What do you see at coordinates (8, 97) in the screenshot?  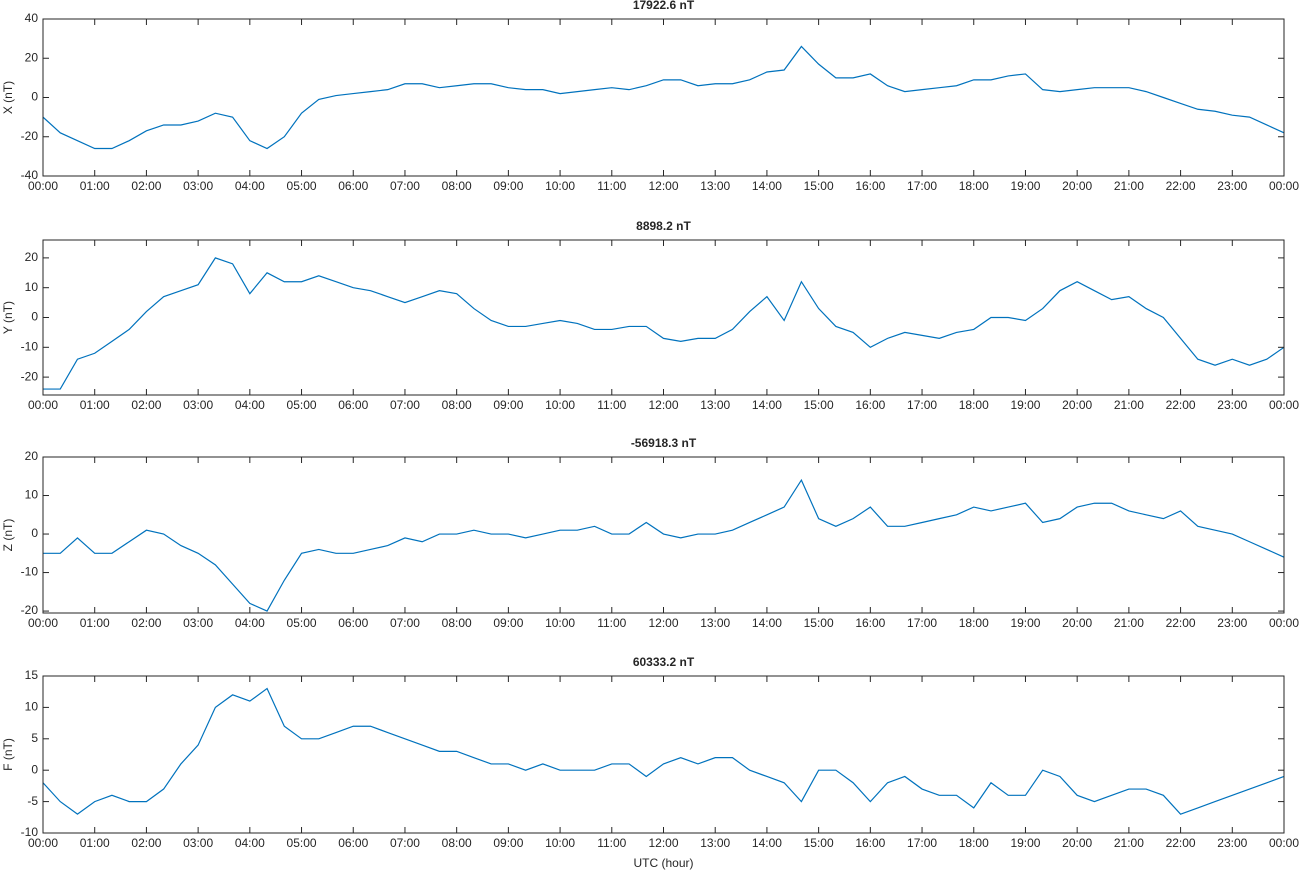 I see `y-axis-label: X (nT)` at bounding box center [8, 97].